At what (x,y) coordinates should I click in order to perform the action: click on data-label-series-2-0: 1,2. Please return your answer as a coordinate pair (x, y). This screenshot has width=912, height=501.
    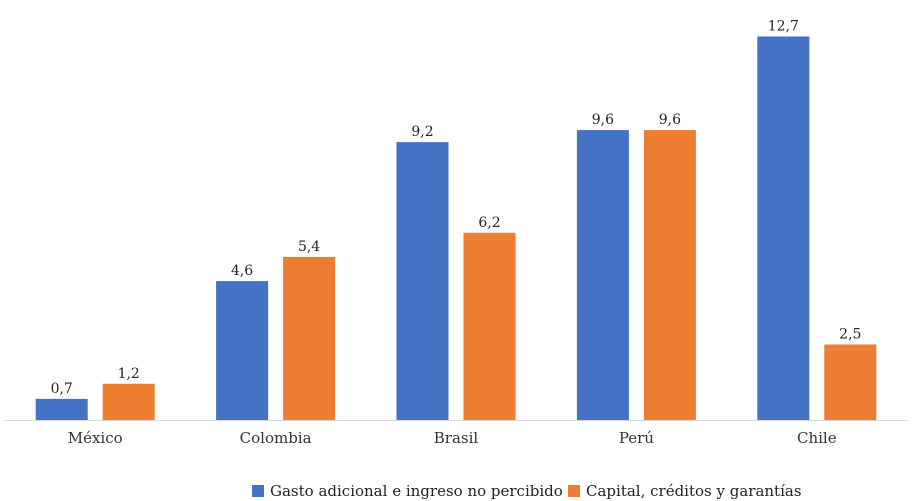
    Looking at the image, I should click on (129, 374).